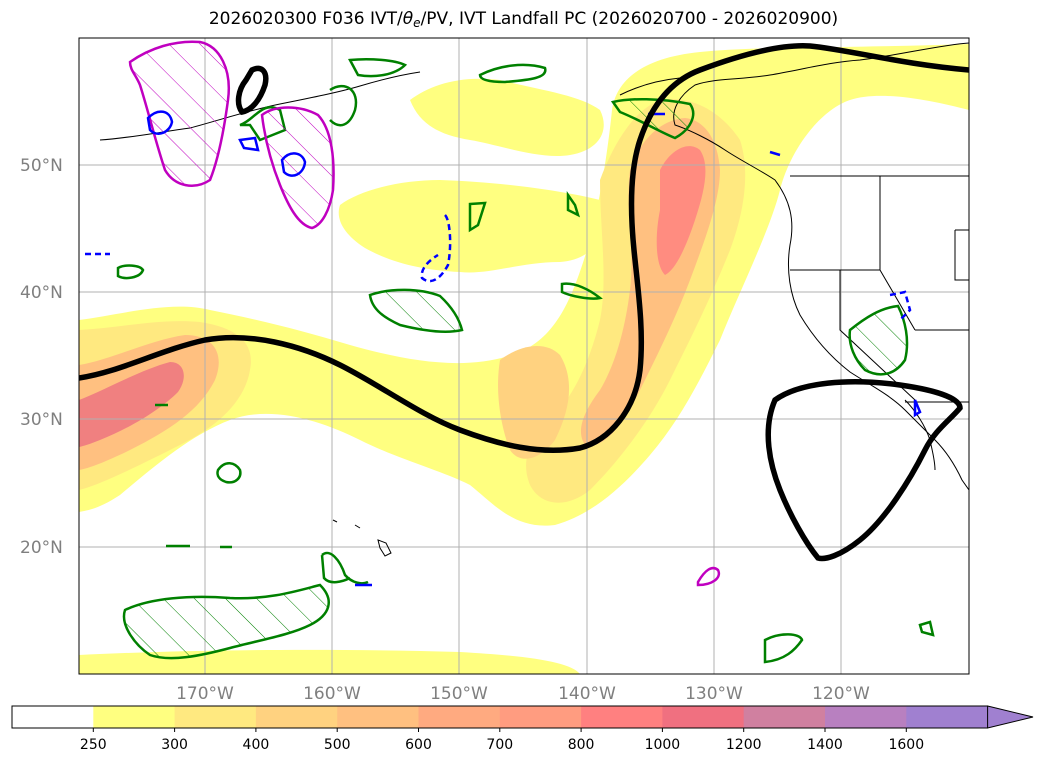  Describe the element at coordinates (226, 621) in the screenshot. I see `green-contour-south-hatched` at that location.